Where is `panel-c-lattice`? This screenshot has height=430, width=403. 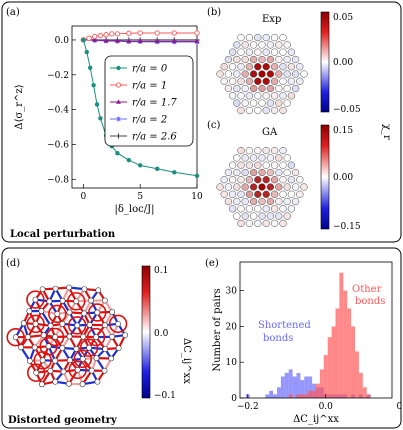
panel-c-lattice is located at coordinates (262, 187).